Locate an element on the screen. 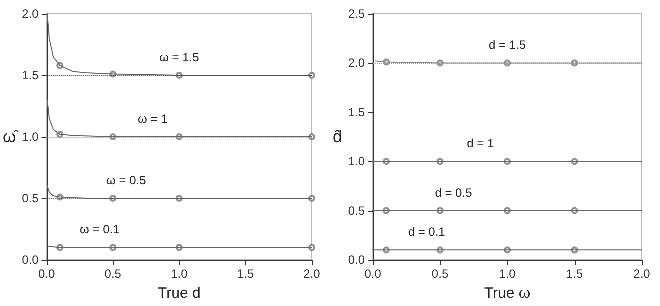 This screenshot has width=660, height=306. y-axis-title: ω̂ is located at coordinates (11, 137).